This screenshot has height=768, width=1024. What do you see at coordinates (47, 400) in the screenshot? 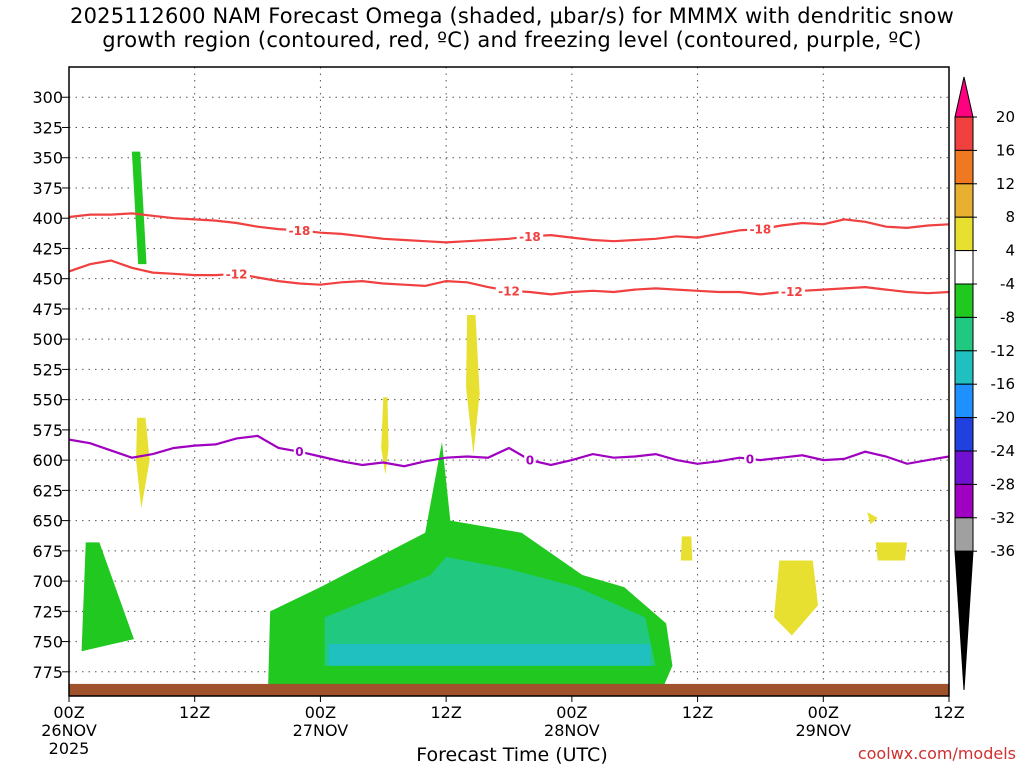
I see `y-tick-label: 550` at bounding box center [47, 400].